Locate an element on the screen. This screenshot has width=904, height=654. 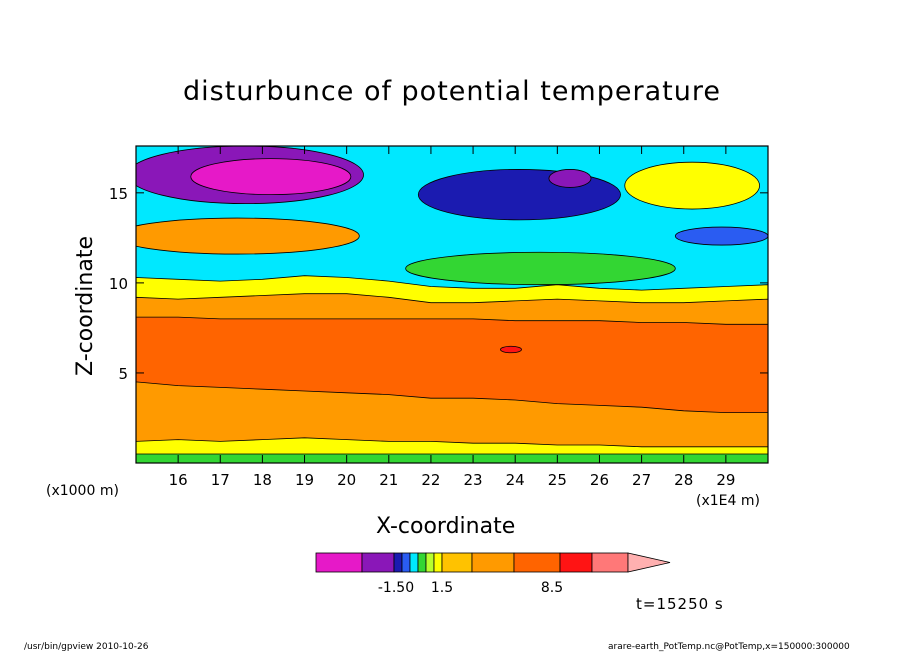
x-tick-label: 19 is located at coordinates (304, 480).